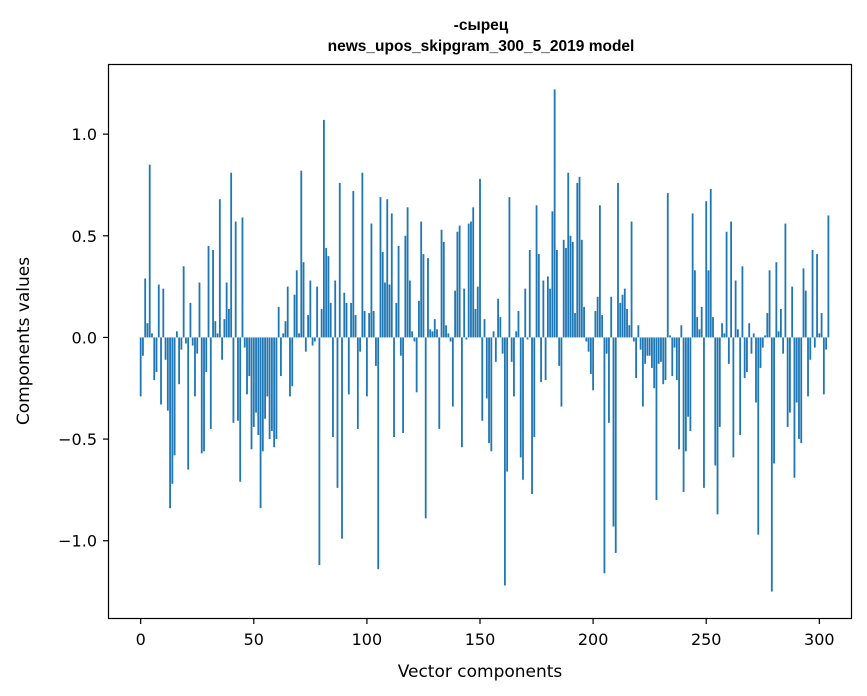  What do you see at coordinates (83, 338) in the screenshot?
I see `y-axis-ticks: −1.0 −0.5 0.0 0.5 1.0` at bounding box center [83, 338].